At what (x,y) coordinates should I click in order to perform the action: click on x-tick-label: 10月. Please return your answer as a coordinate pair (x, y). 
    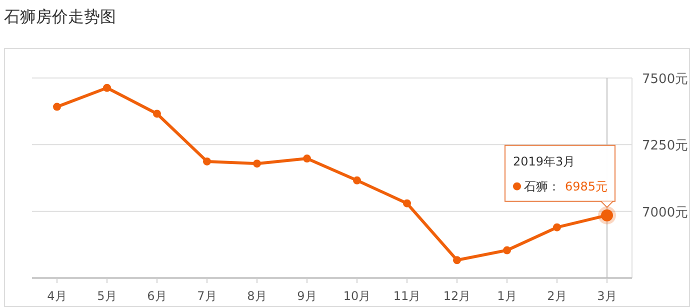
    Looking at the image, I should click on (357, 296).